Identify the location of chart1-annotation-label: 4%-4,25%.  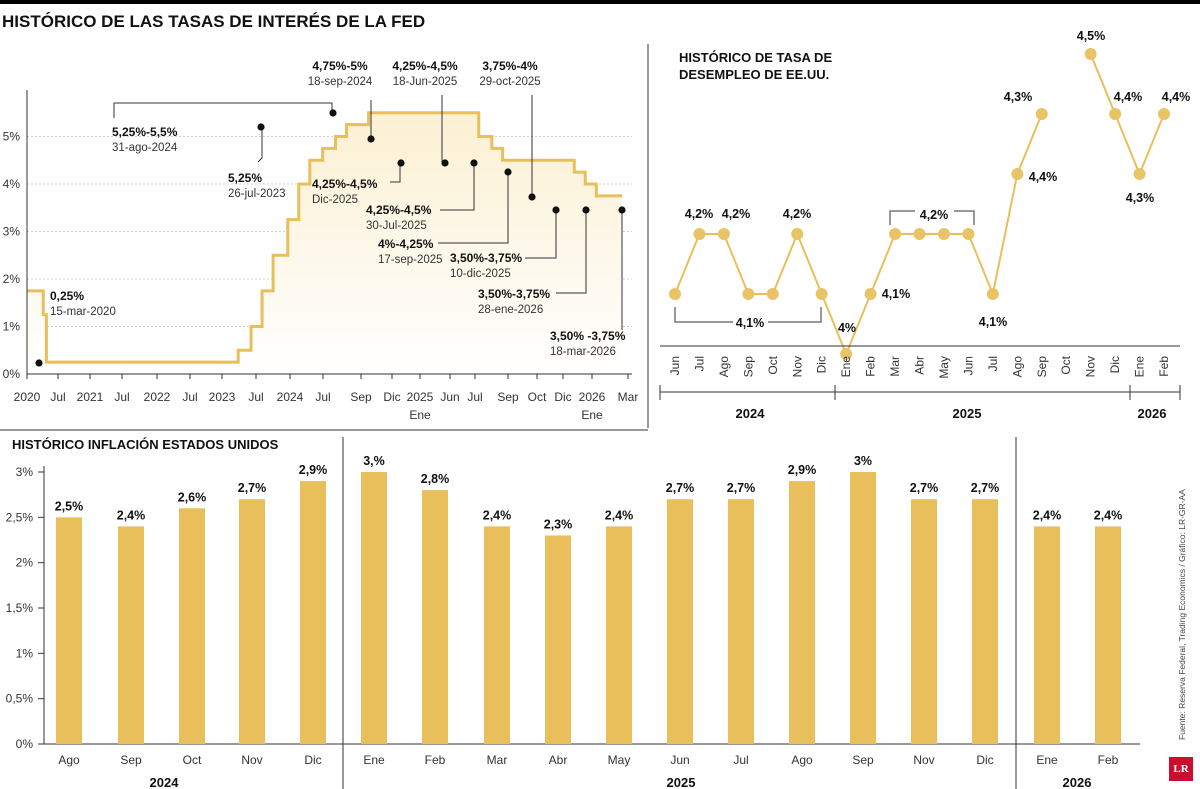
(406, 244).